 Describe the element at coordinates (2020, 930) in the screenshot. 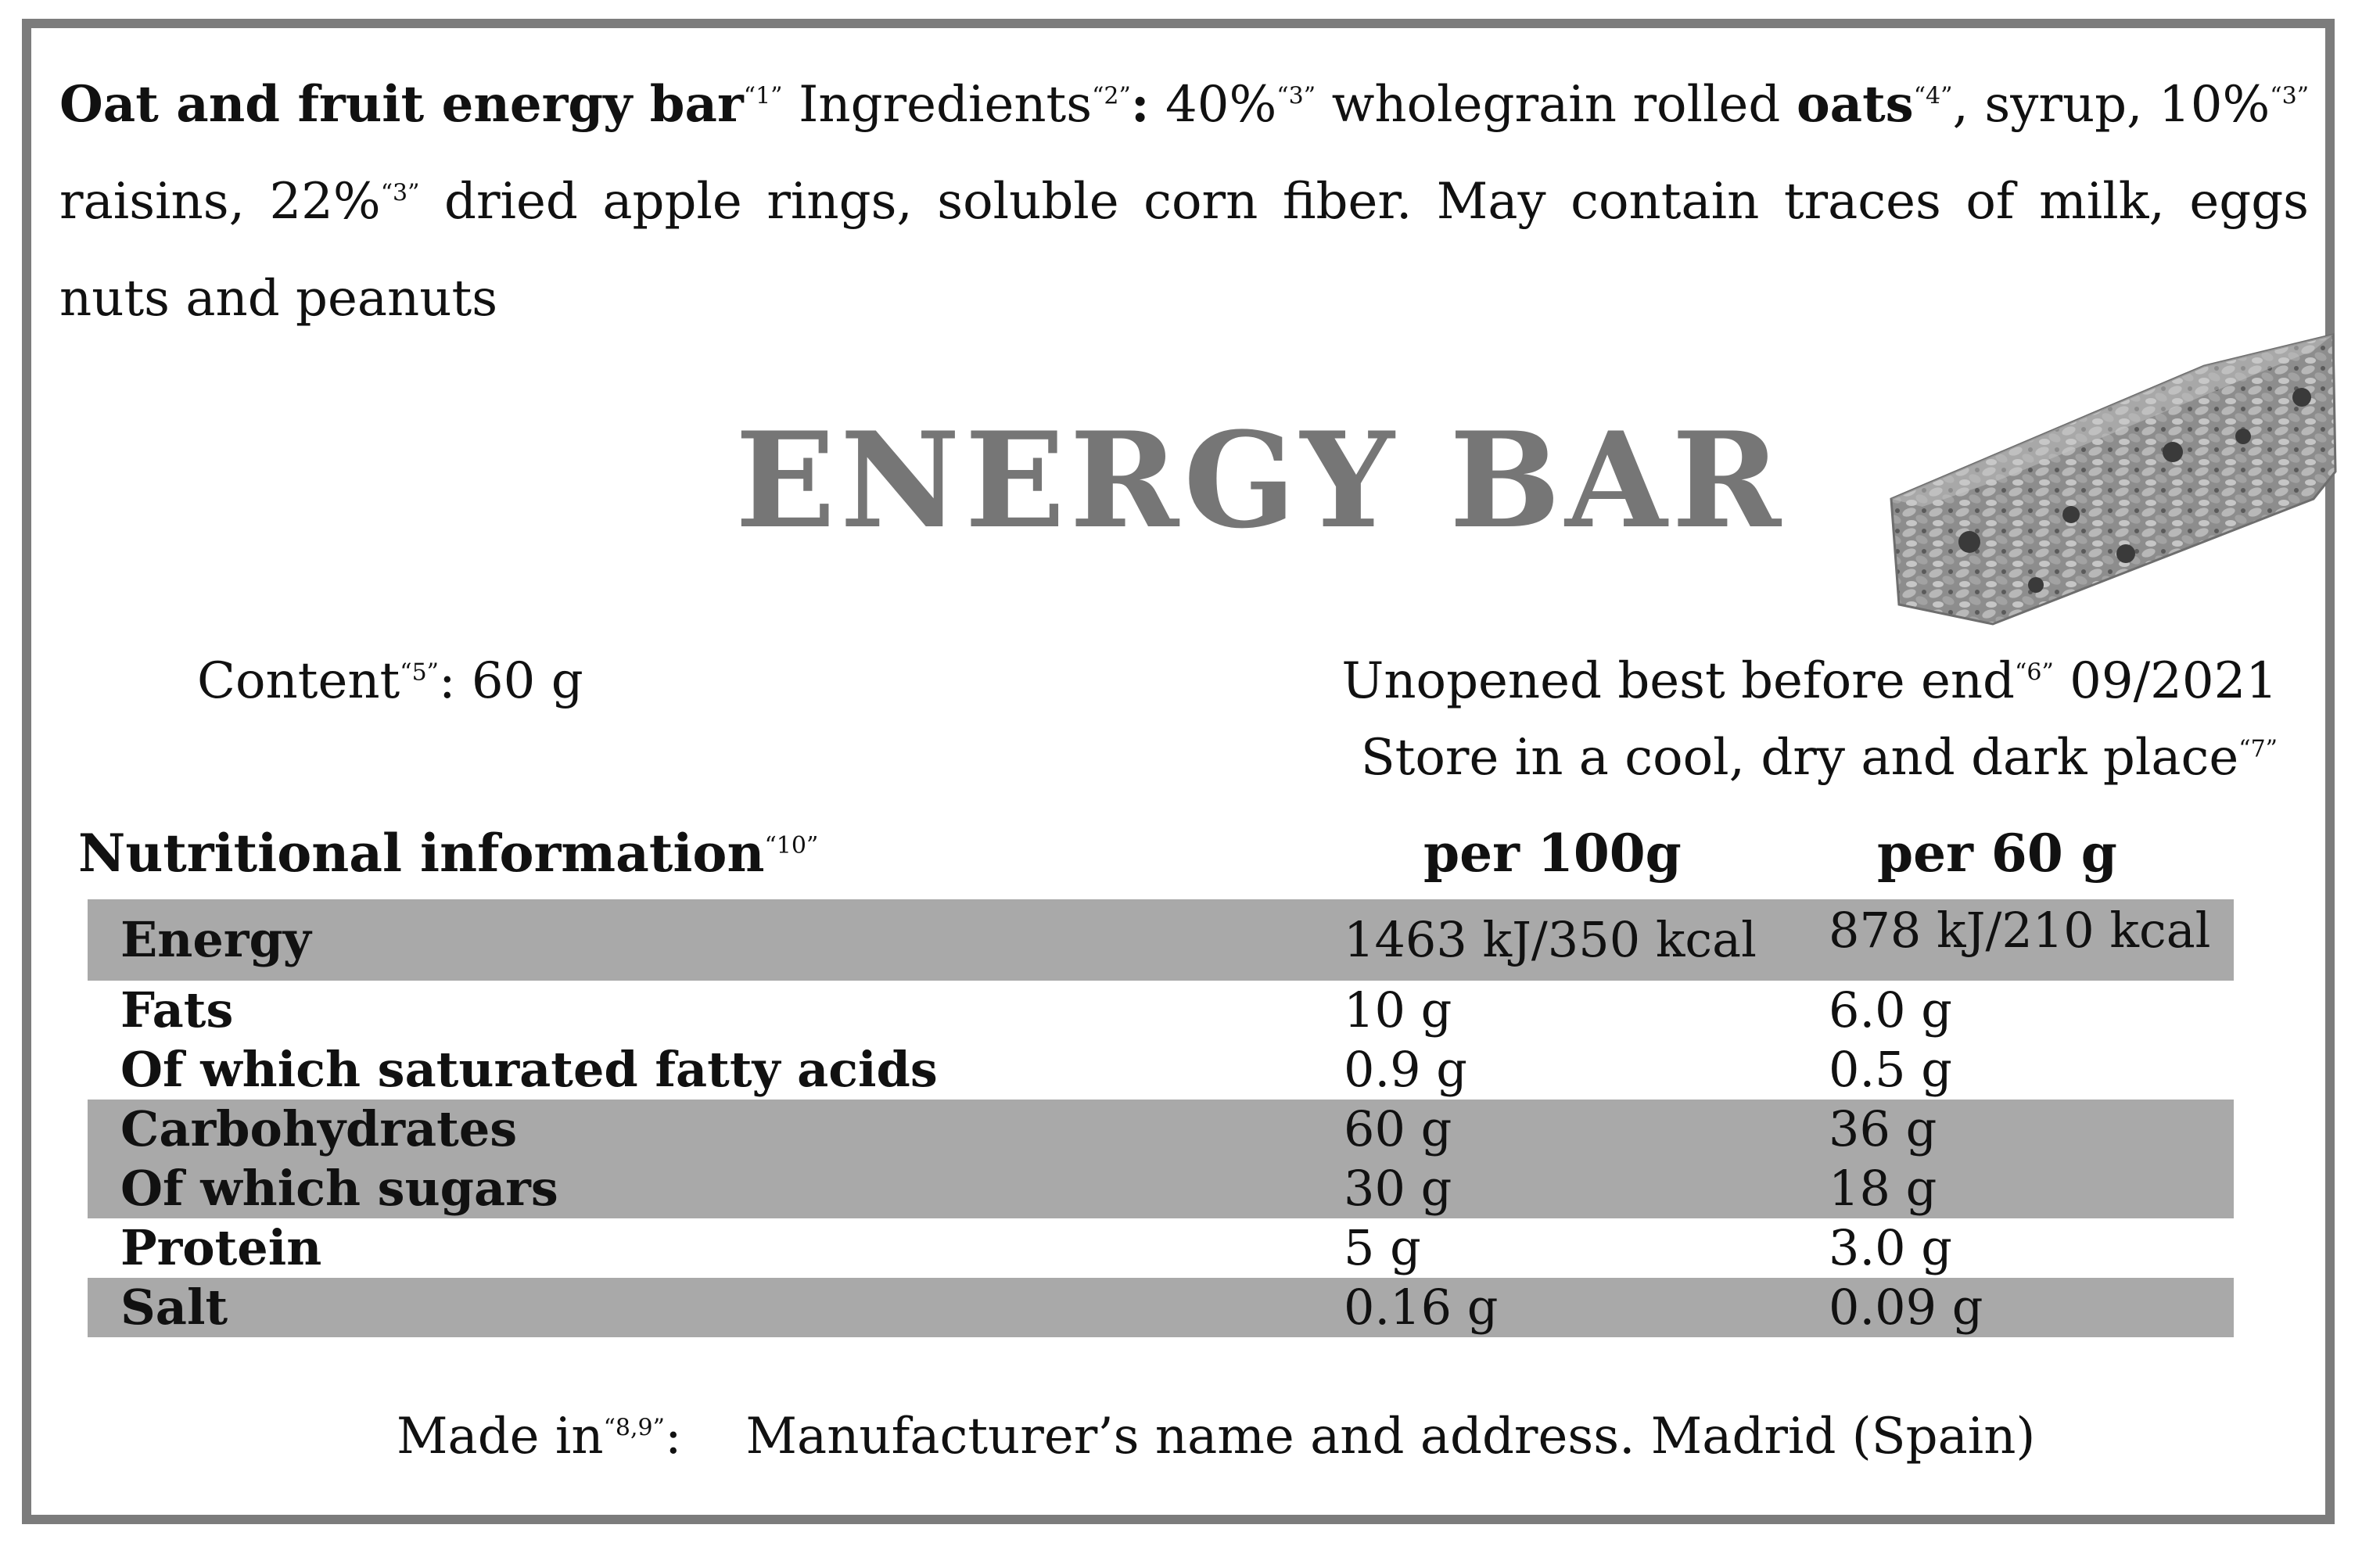

I see `value-per-60g: 878 kJ/210 kcal` at that location.